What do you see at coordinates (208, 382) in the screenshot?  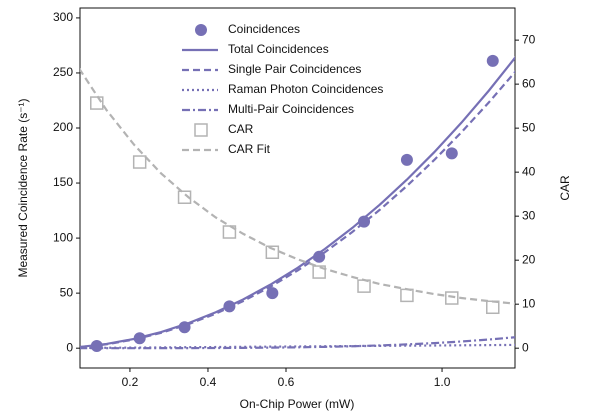 I see `x-tick-label: 0.4` at bounding box center [208, 382].